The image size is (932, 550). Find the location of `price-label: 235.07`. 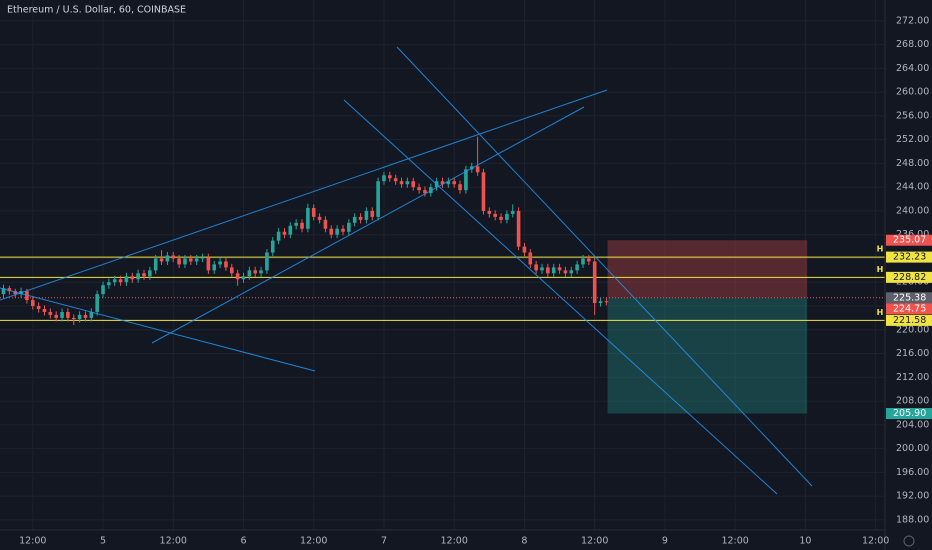

price-label: 235.07 is located at coordinates (909, 240).